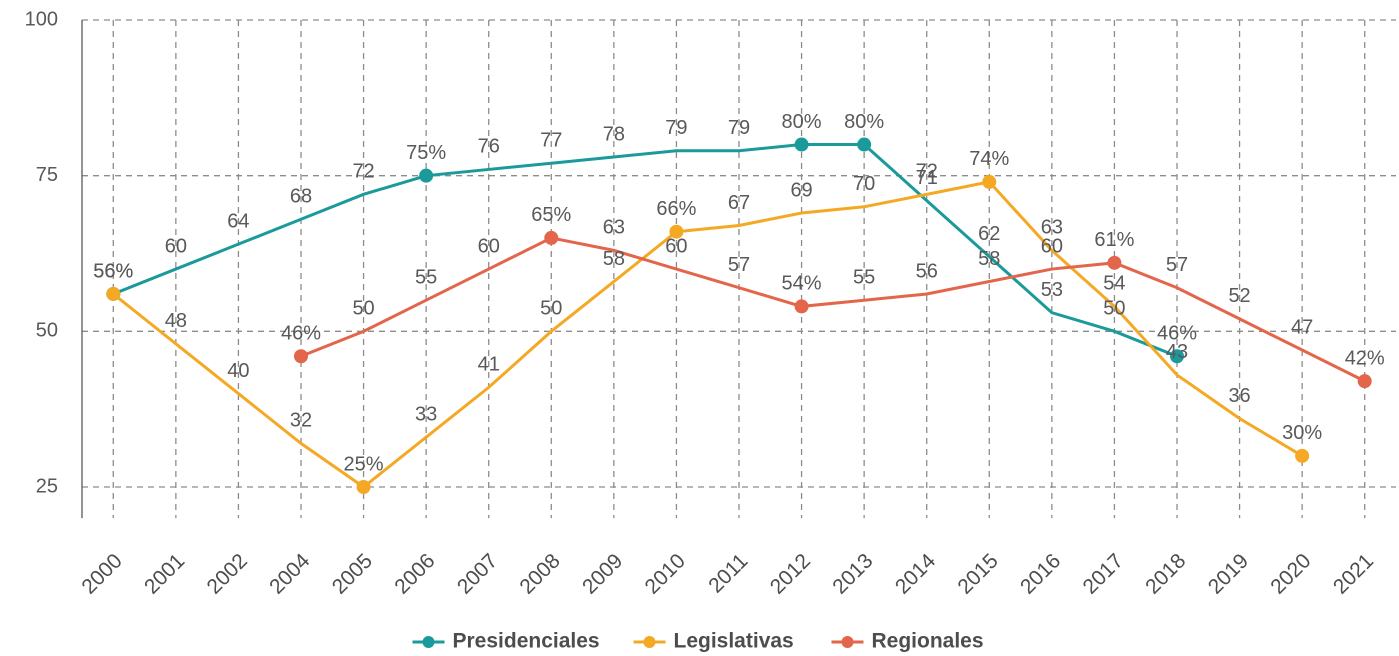  What do you see at coordinates (47, 331) in the screenshot?
I see `y-tick-label: 50` at bounding box center [47, 331].